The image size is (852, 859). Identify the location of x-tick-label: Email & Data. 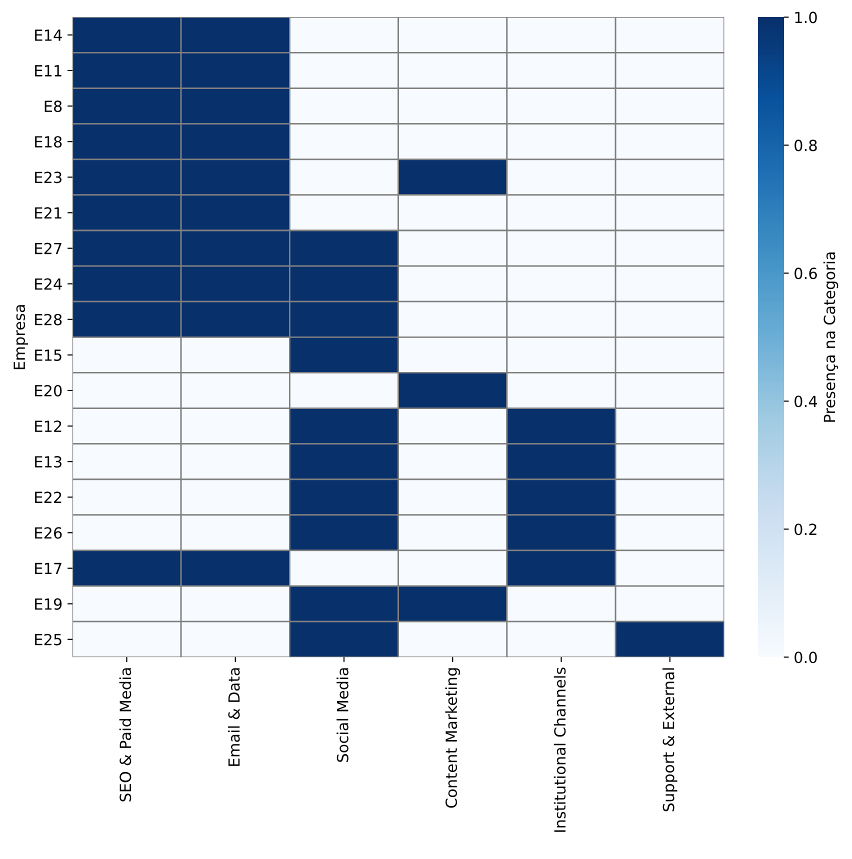
(234, 717).